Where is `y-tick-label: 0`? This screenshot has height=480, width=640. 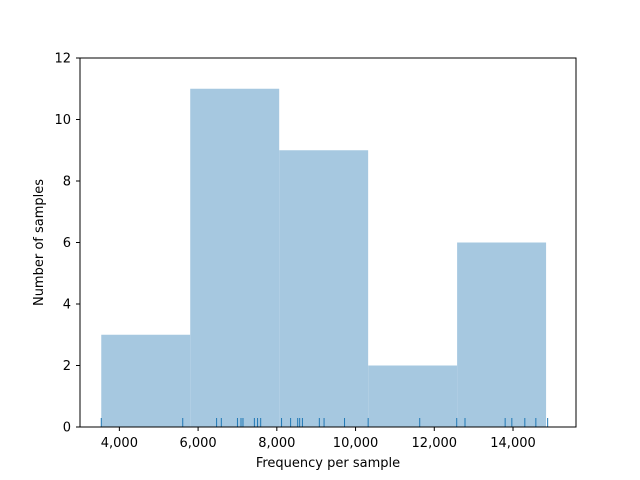 y-tick-label: 0 is located at coordinates (67, 428).